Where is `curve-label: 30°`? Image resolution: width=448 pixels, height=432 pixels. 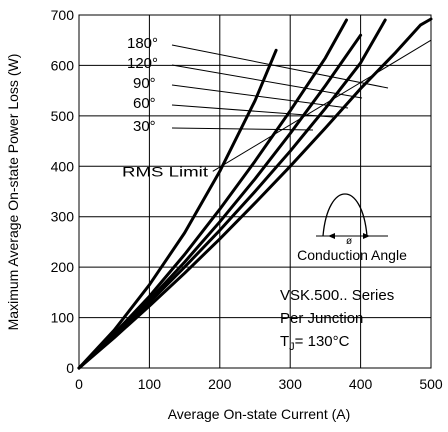 curve-label: 30° is located at coordinates (144, 126).